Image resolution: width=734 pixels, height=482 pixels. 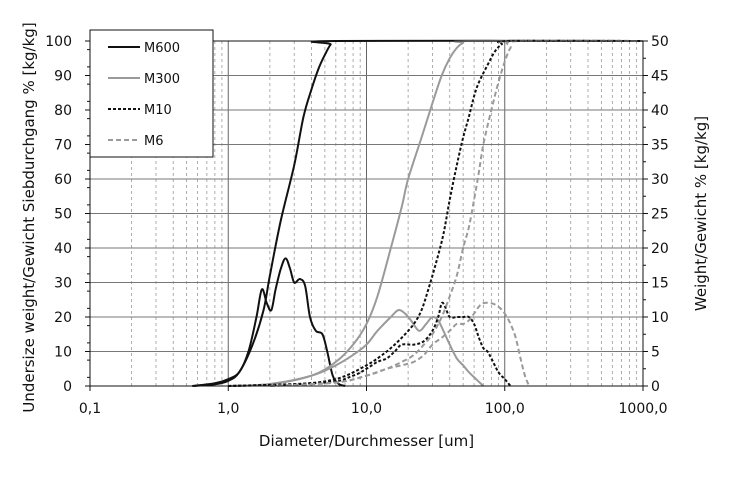 What do you see at coordinates (63, 353) in the screenshot?
I see `y-tick-label: 10` at bounding box center [63, 353].